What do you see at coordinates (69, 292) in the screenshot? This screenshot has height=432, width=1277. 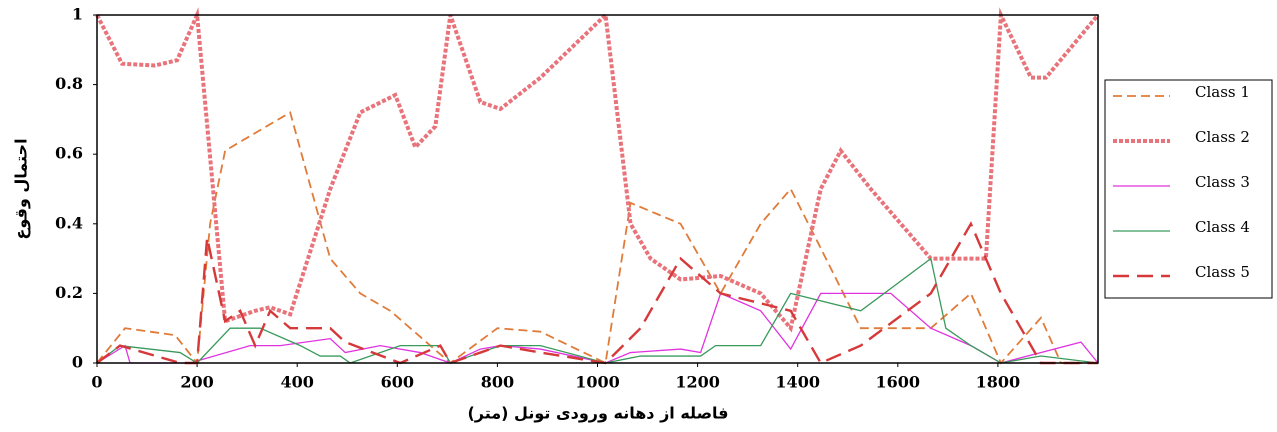 I see `y-tick-label: 0.2` at bounding box center [69, 292].